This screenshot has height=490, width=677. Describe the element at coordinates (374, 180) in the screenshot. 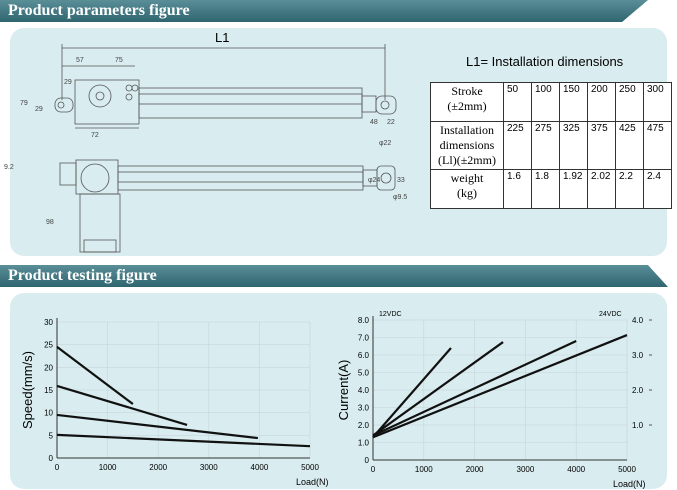

I see `dimension-label: φ24` at that location.